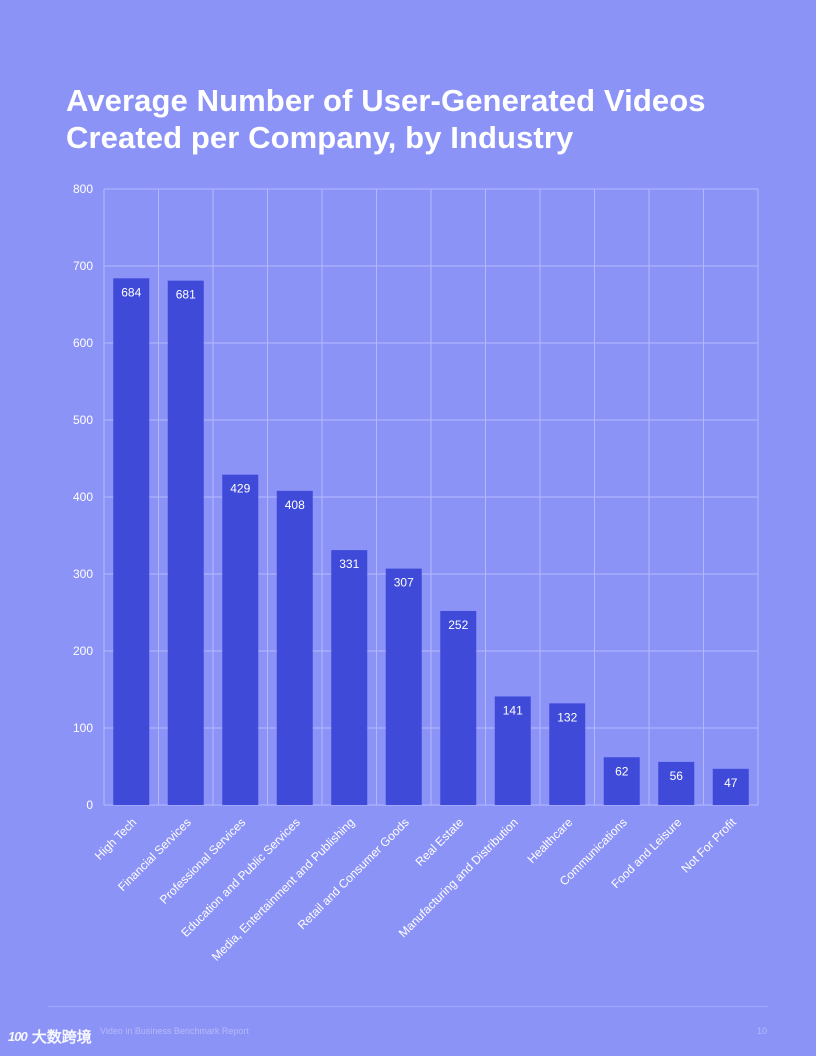 This screenshot has width=816, height=1056. I want to click on data-label-11: 47, so click(731, 783).